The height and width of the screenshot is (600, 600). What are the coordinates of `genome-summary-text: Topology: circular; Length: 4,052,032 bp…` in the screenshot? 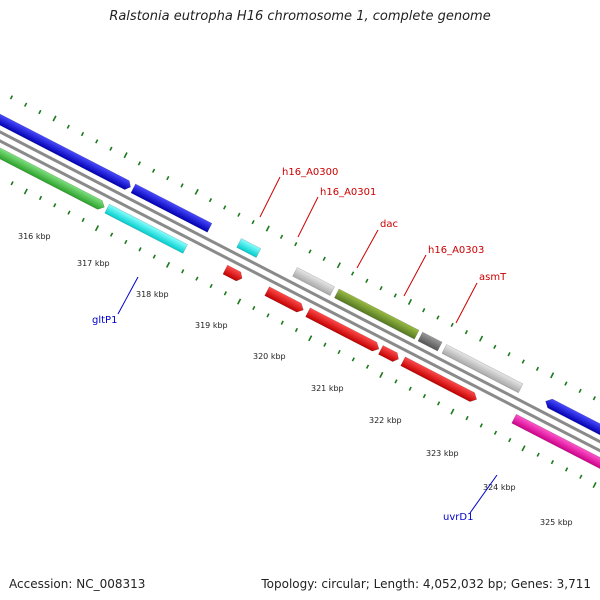 It's located at (426, 584).